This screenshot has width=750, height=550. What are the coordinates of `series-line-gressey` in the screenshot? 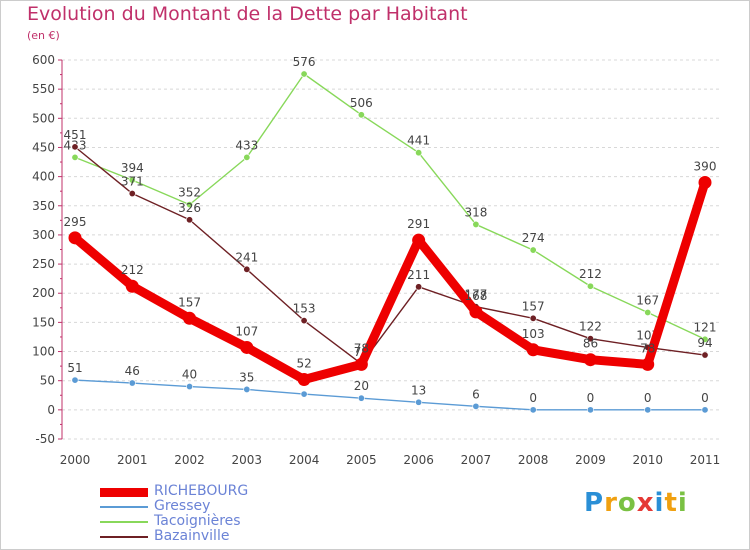 It's located at (390, 395).